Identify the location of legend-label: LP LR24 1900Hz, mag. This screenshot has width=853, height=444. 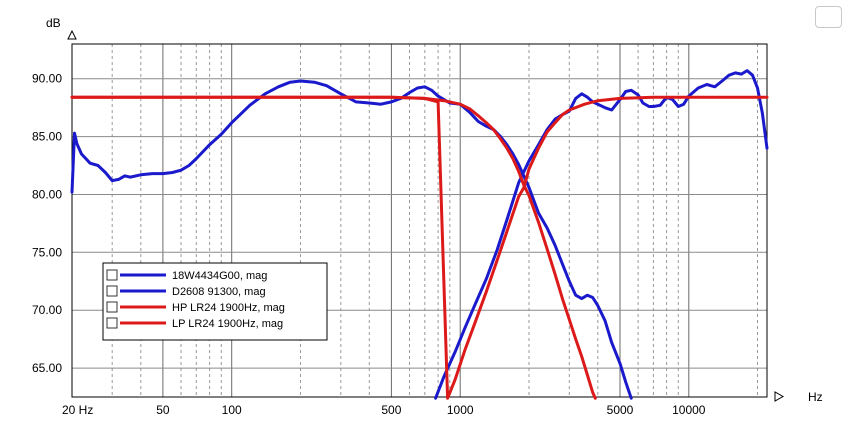
(227, 324).